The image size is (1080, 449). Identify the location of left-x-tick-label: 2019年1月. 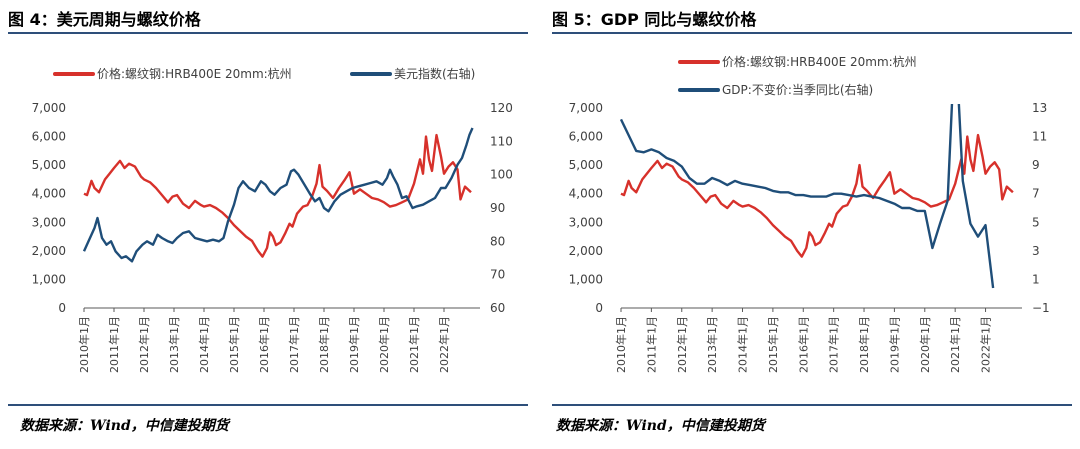
(354, 344).